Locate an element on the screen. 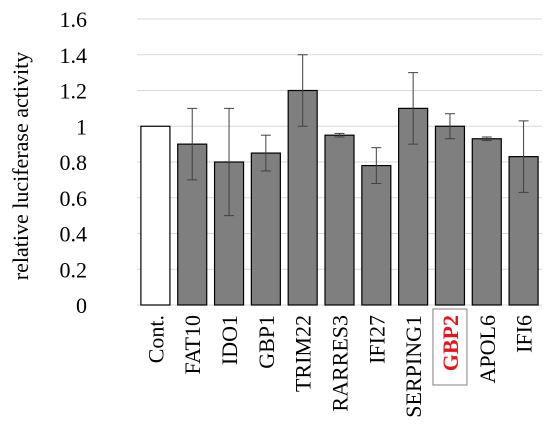 This screenshot has height=445, width=550. x-tick-label: Cont. is located at coordinates (155, 339).